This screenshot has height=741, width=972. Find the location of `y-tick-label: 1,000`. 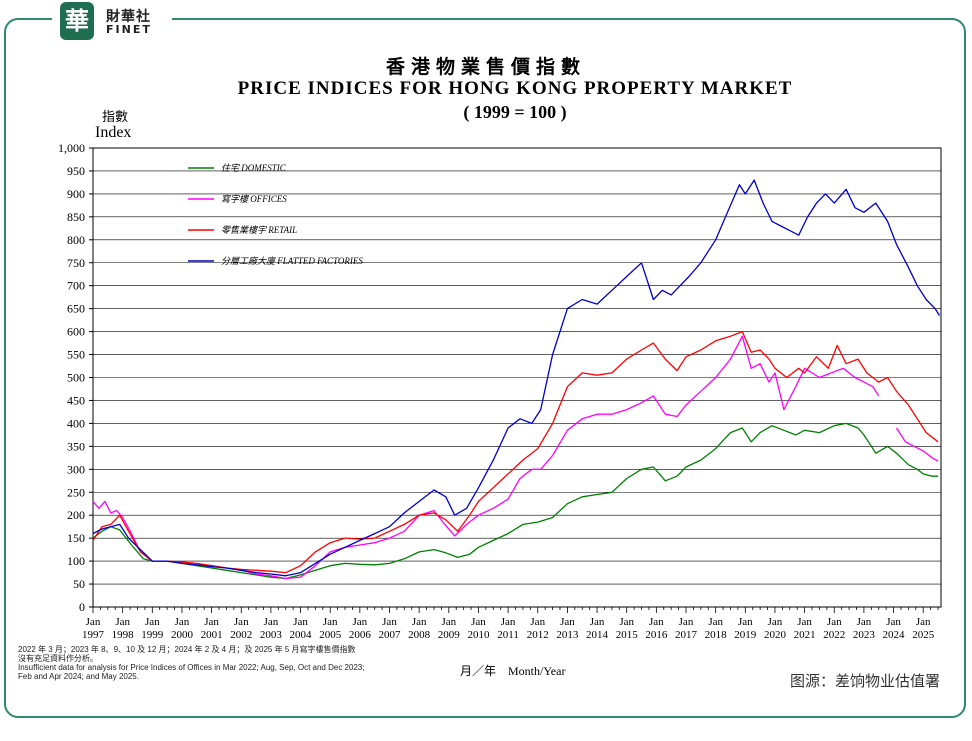

y-tick-label: 1,000 is located at coordinates (71, 148).